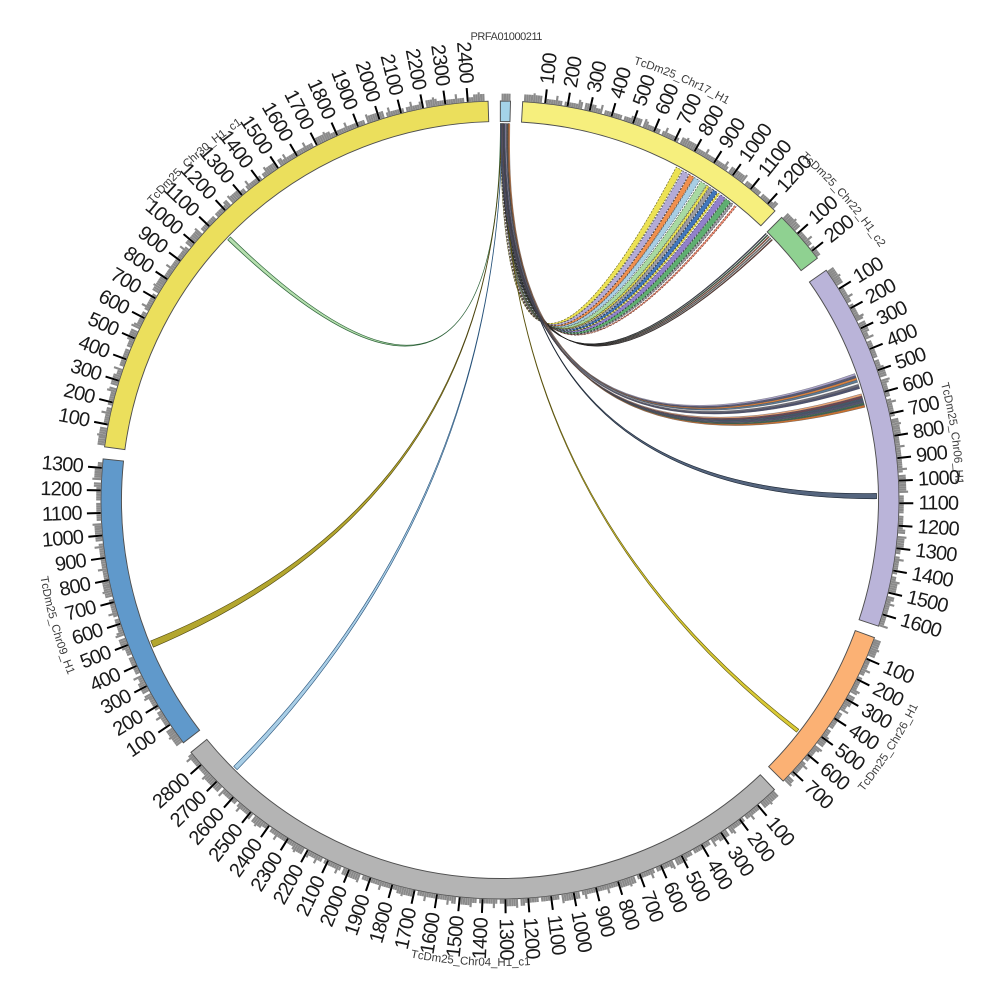 This screenshot has width=1000, height=1000. Describe the element at coordinates (456, 937) in the screenshot. I see `svg-text: 1500` at that location.